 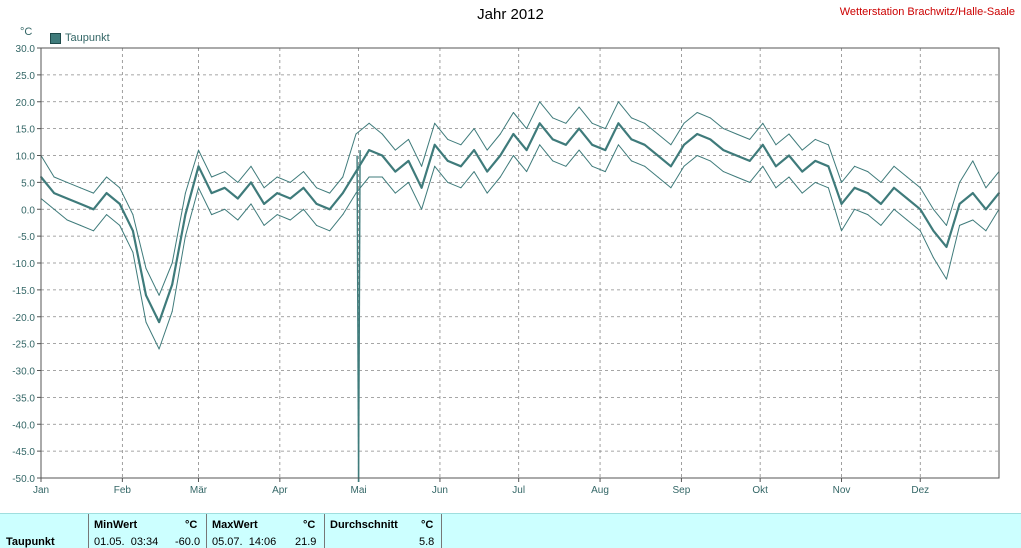 I want to click on y-tick-label: 20.0, so click(x=26, y=103).